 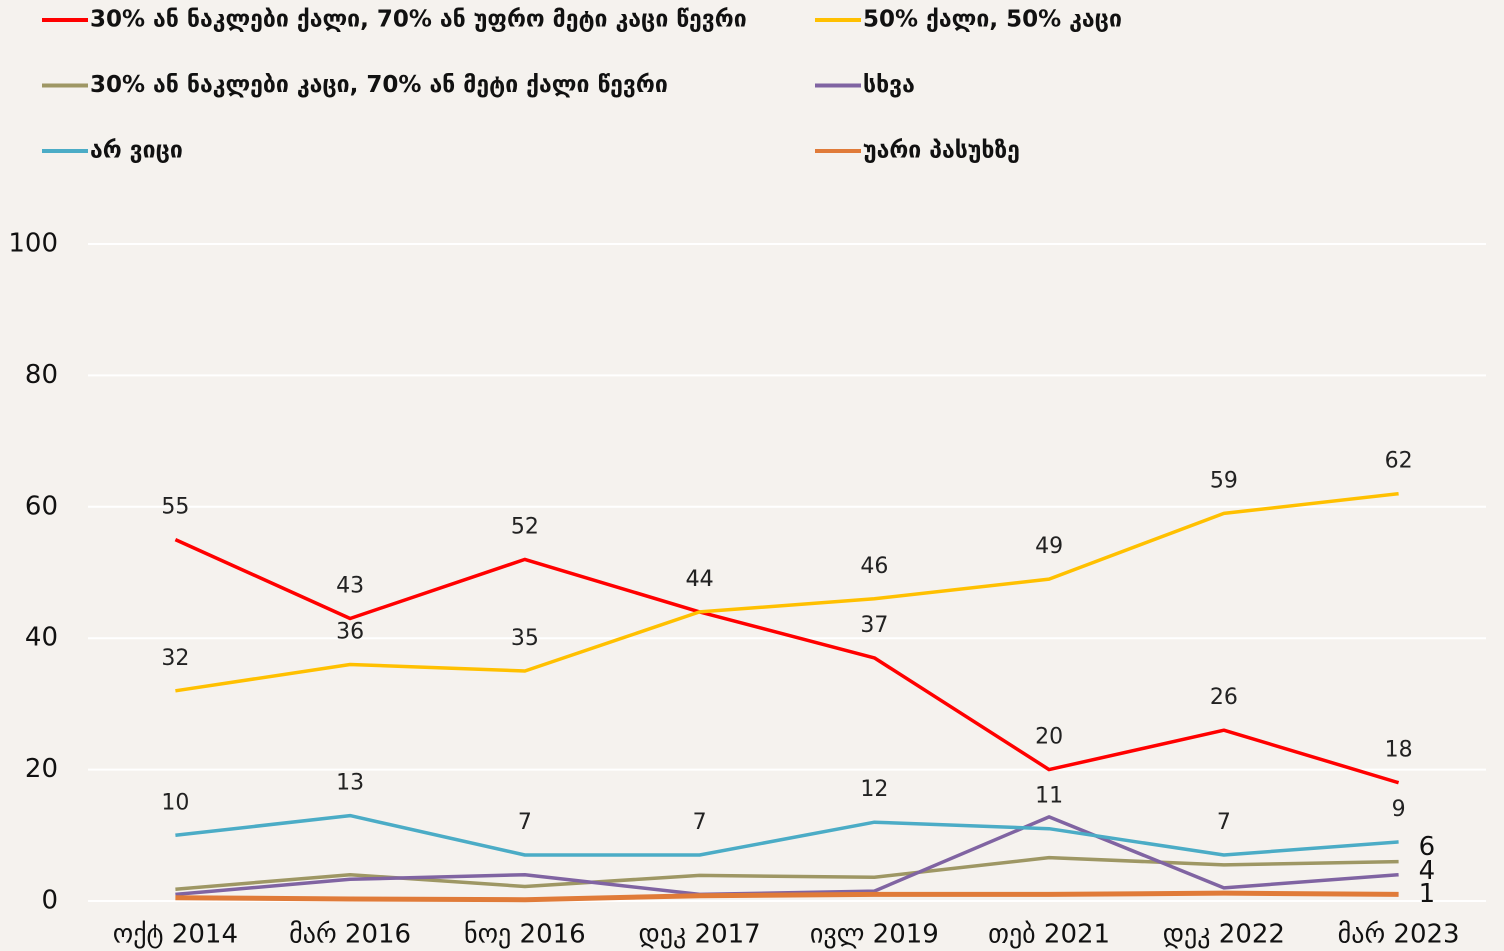 What do you see at coordinates (1399, 809) in the screenshot?
I see `data-label: 9` at bounding box center [1399, 809].